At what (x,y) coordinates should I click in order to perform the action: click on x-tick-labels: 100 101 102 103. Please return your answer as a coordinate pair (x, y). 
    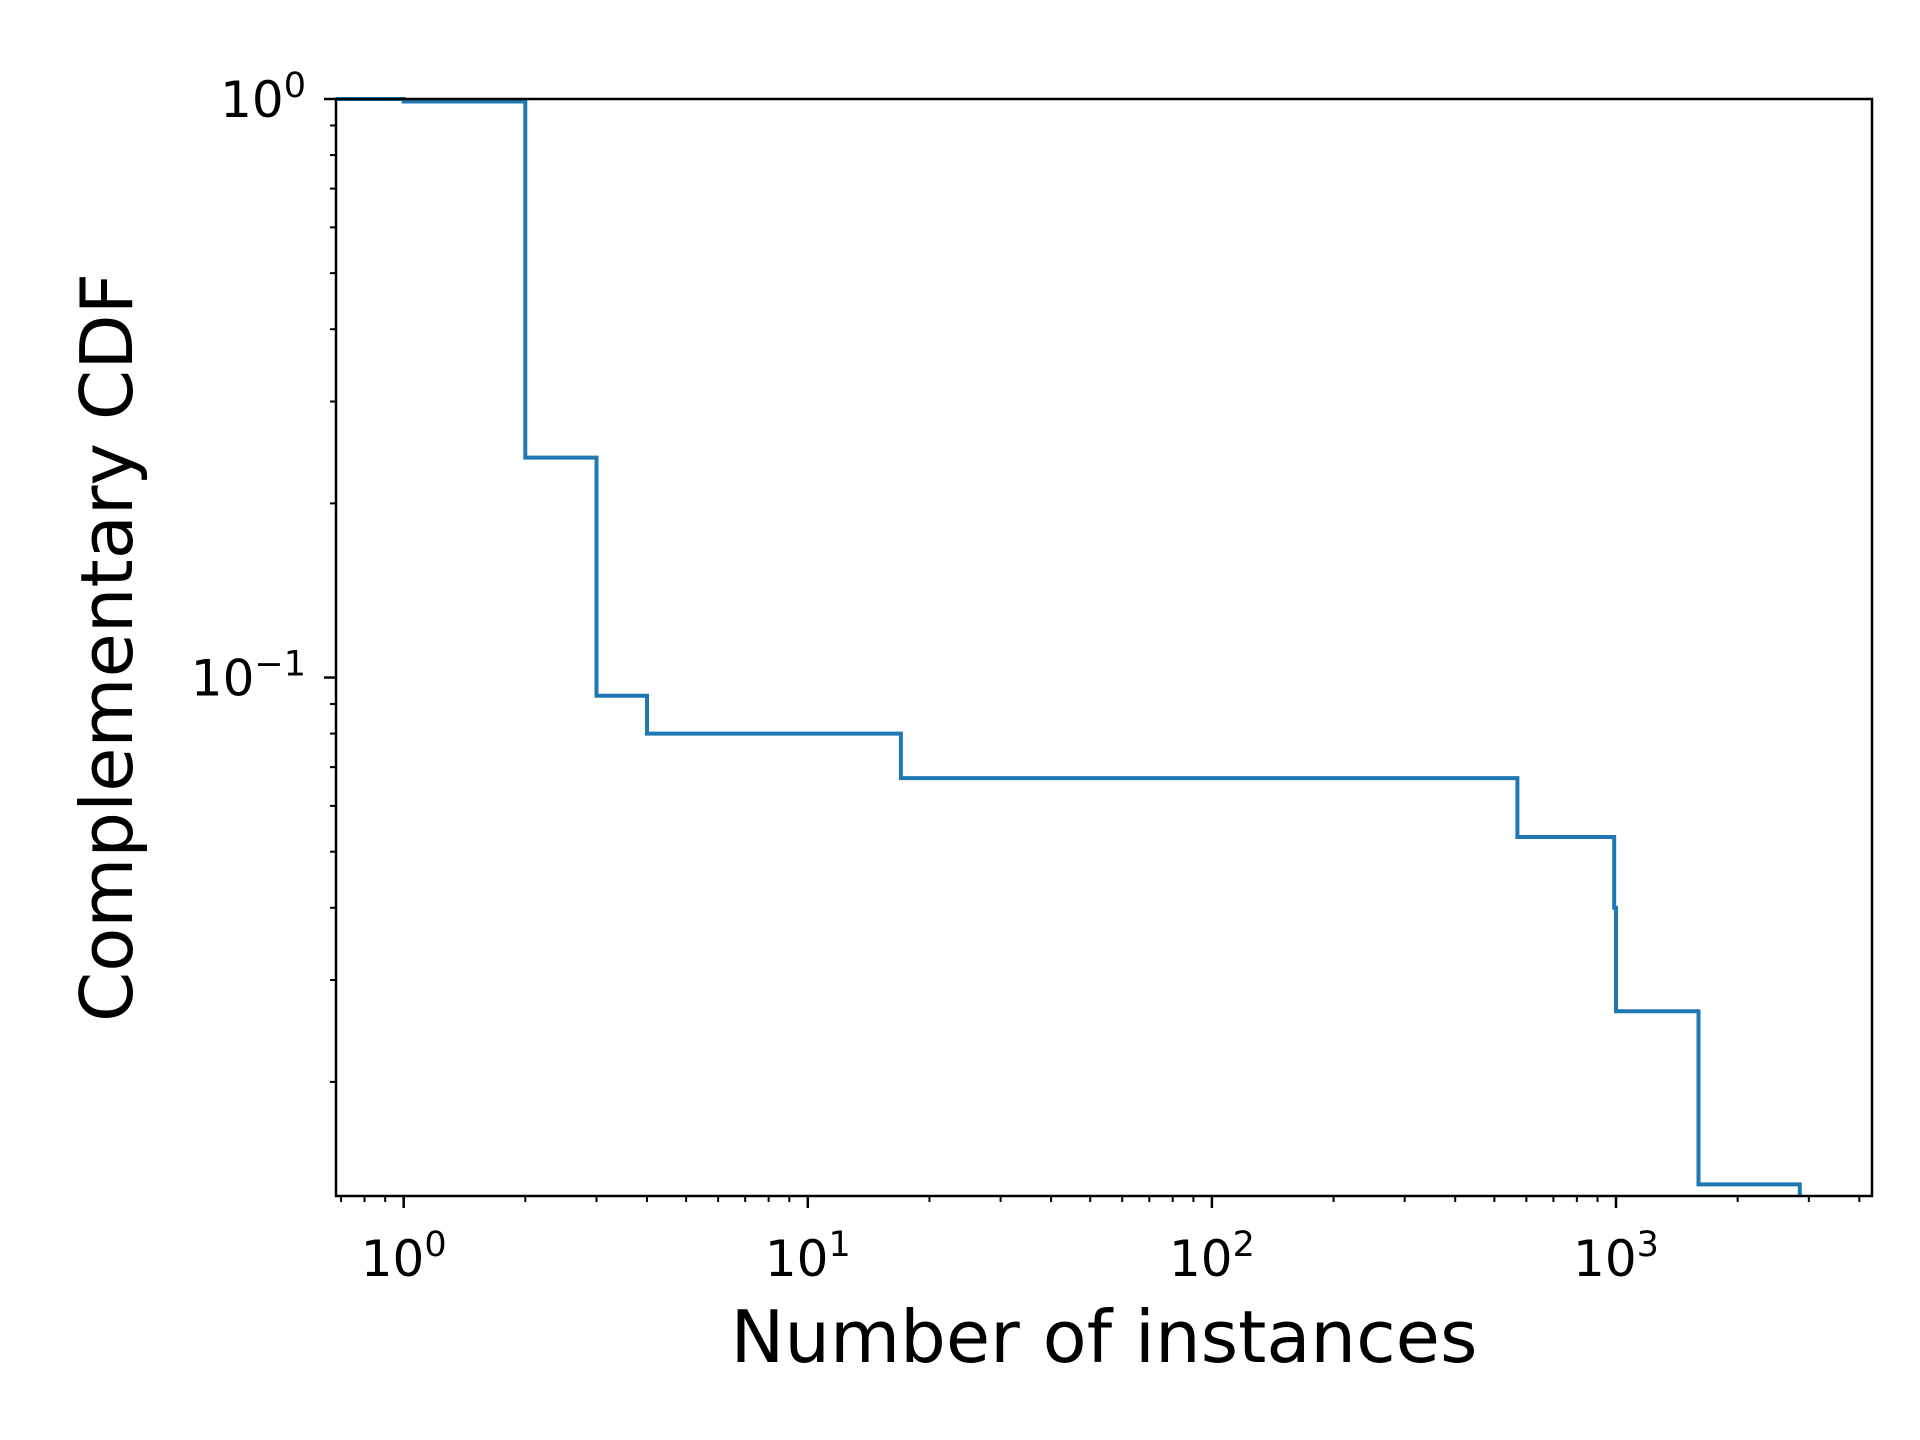
    Looking at the image, I should click on (1010, 1256).